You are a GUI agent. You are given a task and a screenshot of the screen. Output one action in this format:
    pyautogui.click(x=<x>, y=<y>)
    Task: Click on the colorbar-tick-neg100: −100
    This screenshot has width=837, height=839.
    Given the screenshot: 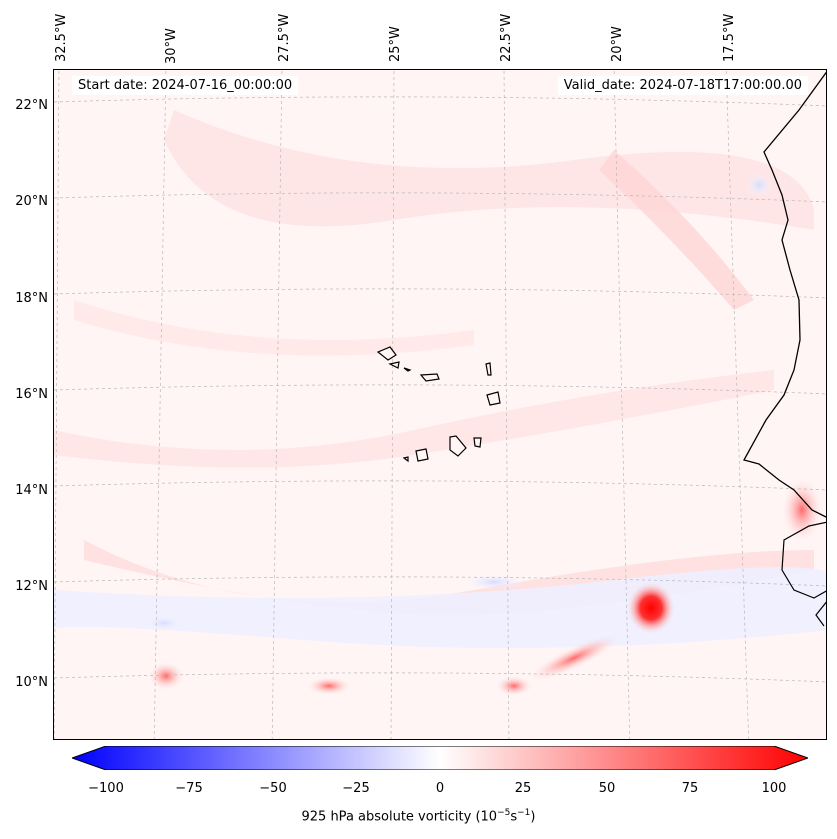 What is the action you would take?
    pyautogui.click(x=106, y=788)
    